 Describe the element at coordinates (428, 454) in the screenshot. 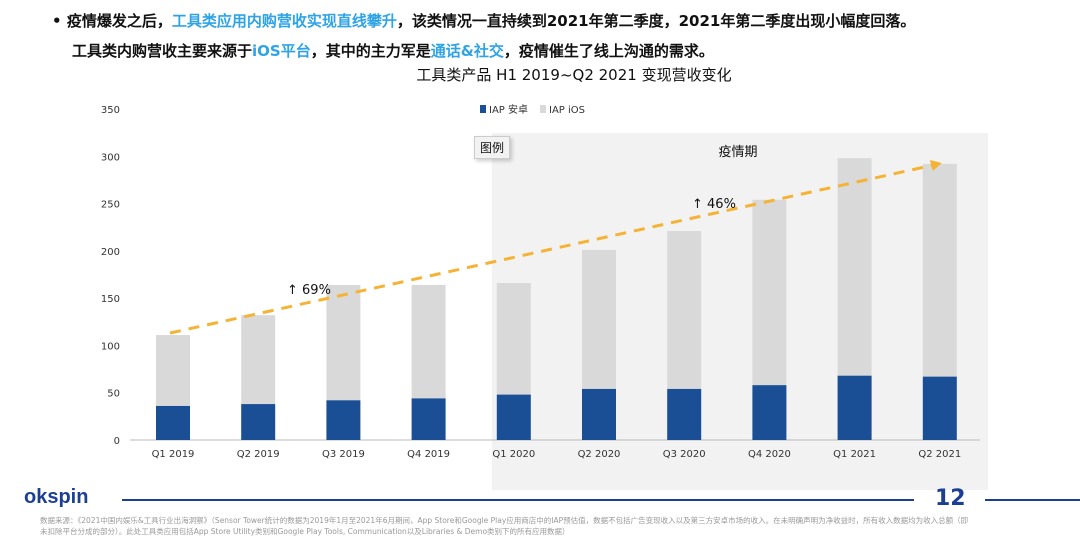

I see `x-tick-label: Q4 2019` at that location.